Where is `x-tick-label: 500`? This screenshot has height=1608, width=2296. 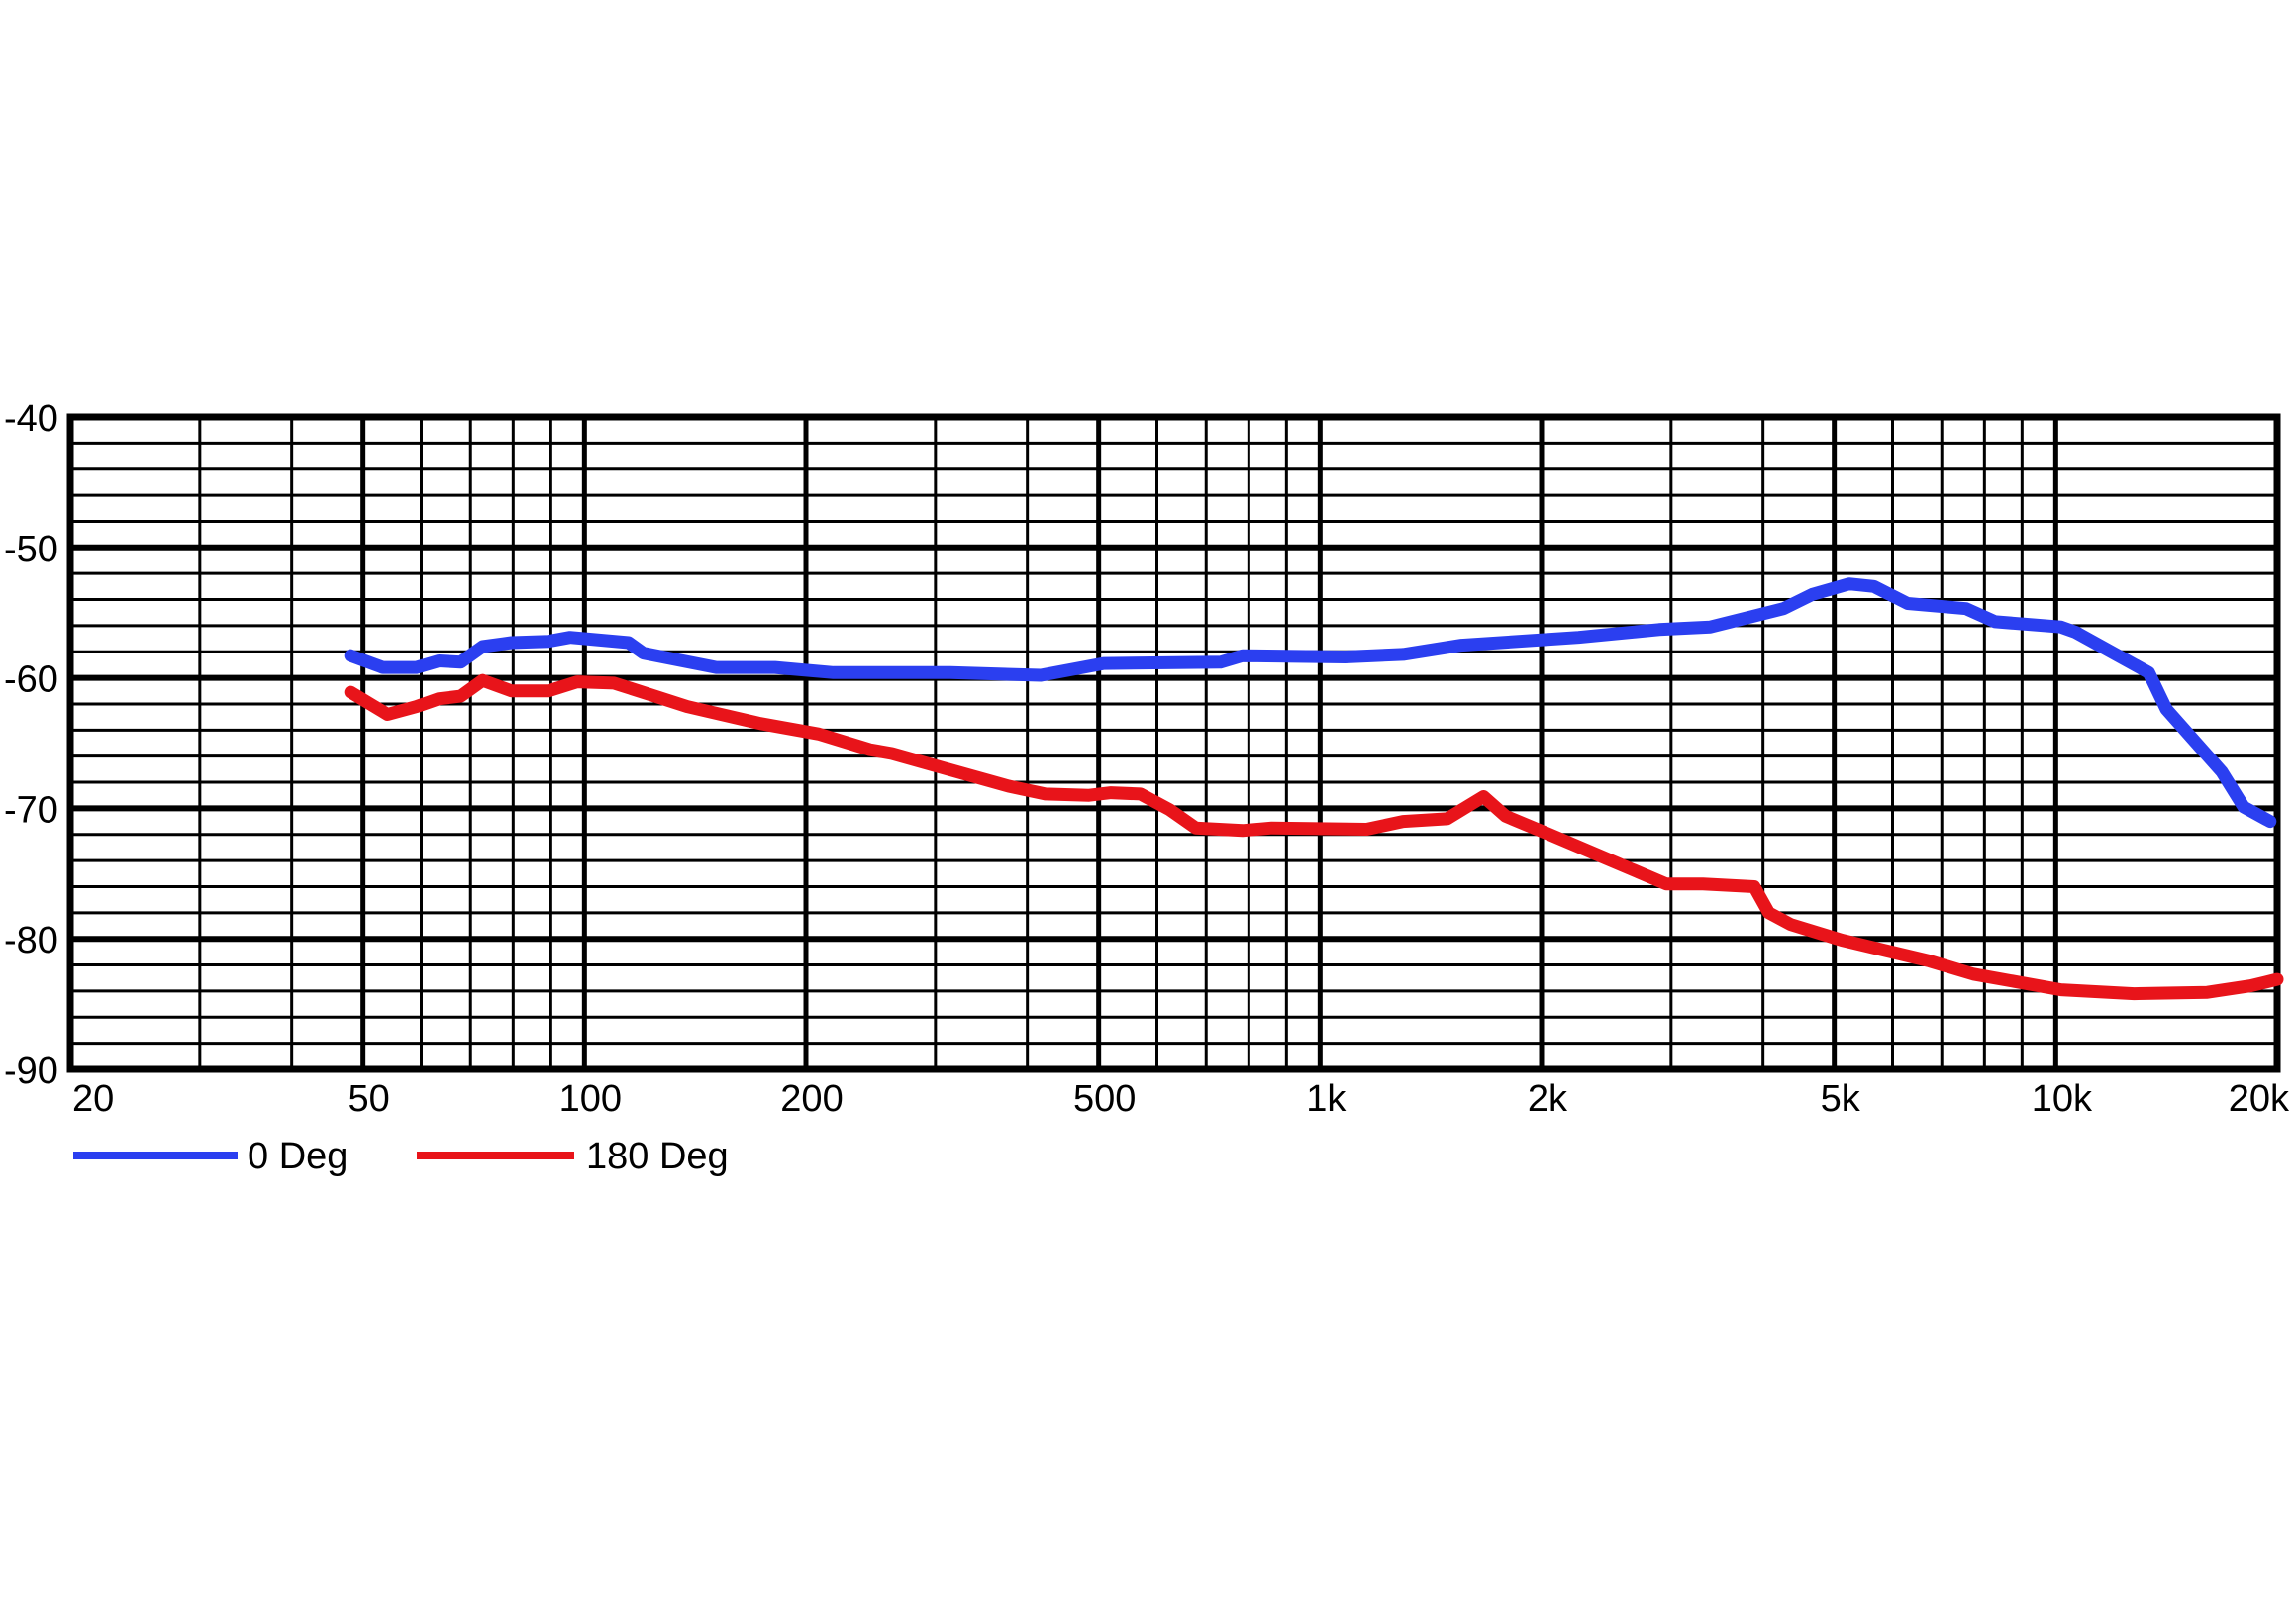 x-tick-label: 500 is located at coordinates (1105, 1099).